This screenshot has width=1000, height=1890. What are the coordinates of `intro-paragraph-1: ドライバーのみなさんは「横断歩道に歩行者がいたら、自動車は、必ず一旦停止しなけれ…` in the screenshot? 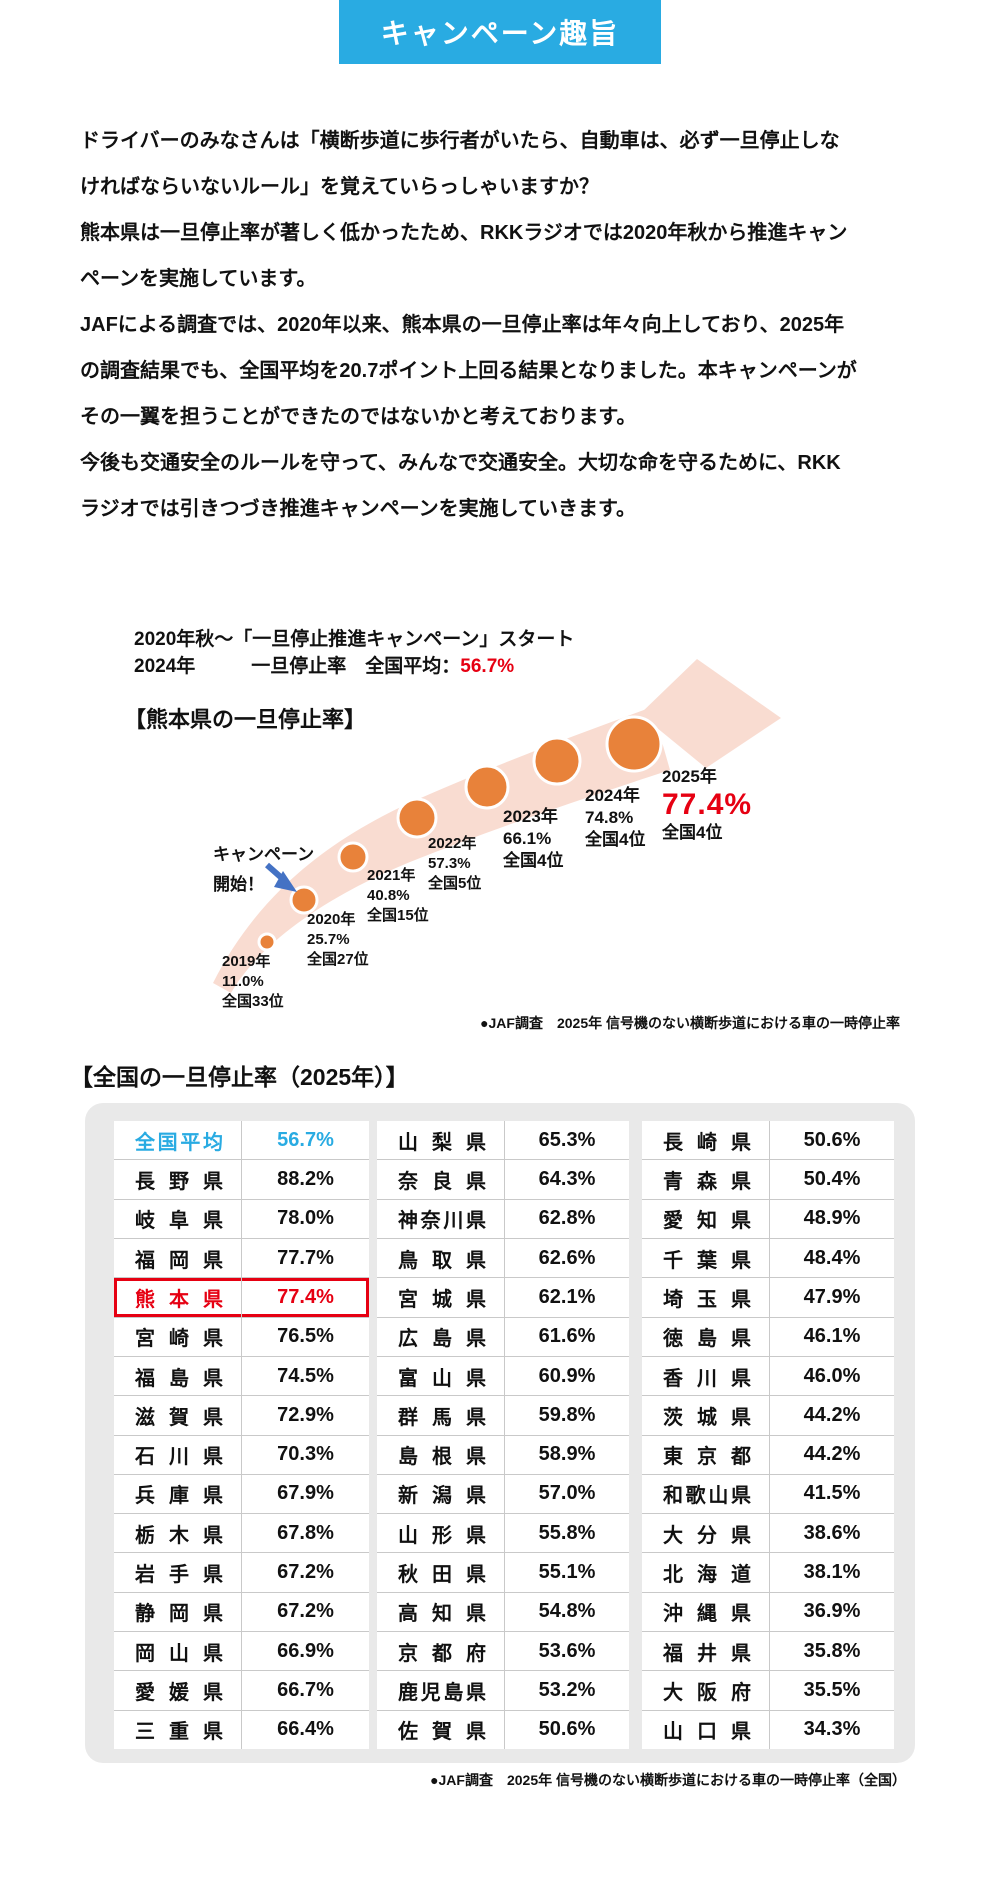 It's located at (460, 164).